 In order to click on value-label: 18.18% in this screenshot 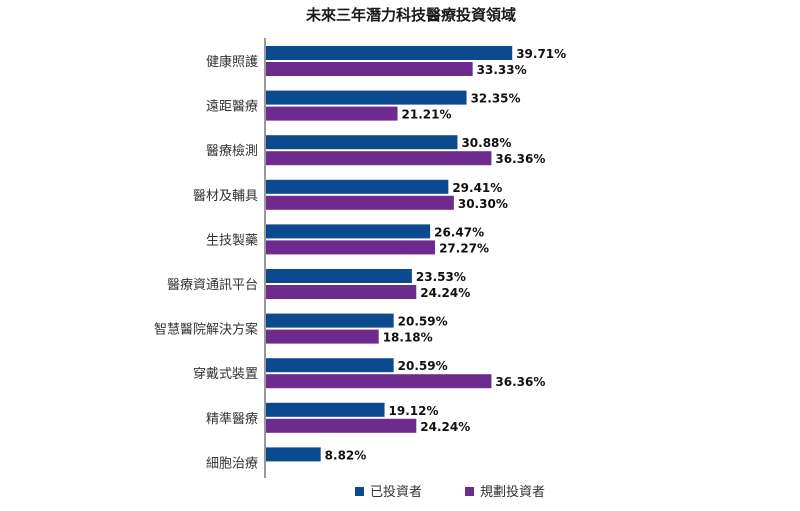, I will do `click(408, 338)`.